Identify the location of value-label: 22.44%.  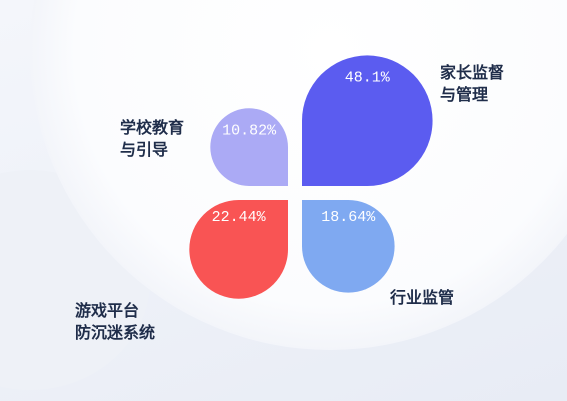
(239, 217).